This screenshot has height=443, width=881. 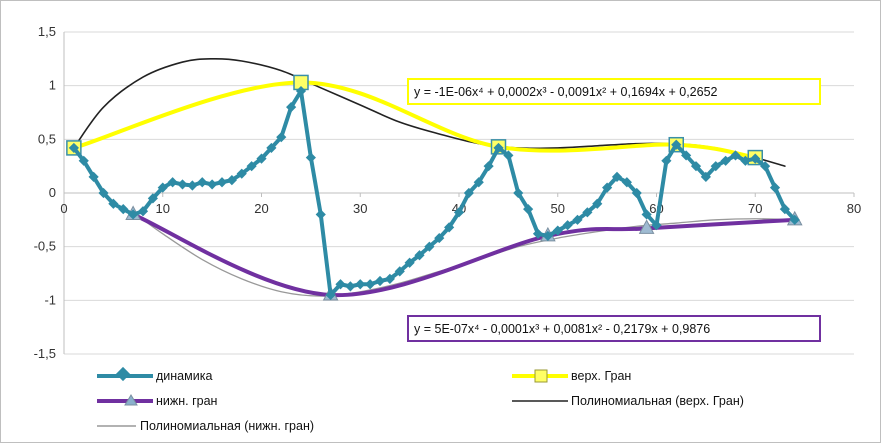 I want to click on y-tick-label: 1, so click(x=52, y=85).